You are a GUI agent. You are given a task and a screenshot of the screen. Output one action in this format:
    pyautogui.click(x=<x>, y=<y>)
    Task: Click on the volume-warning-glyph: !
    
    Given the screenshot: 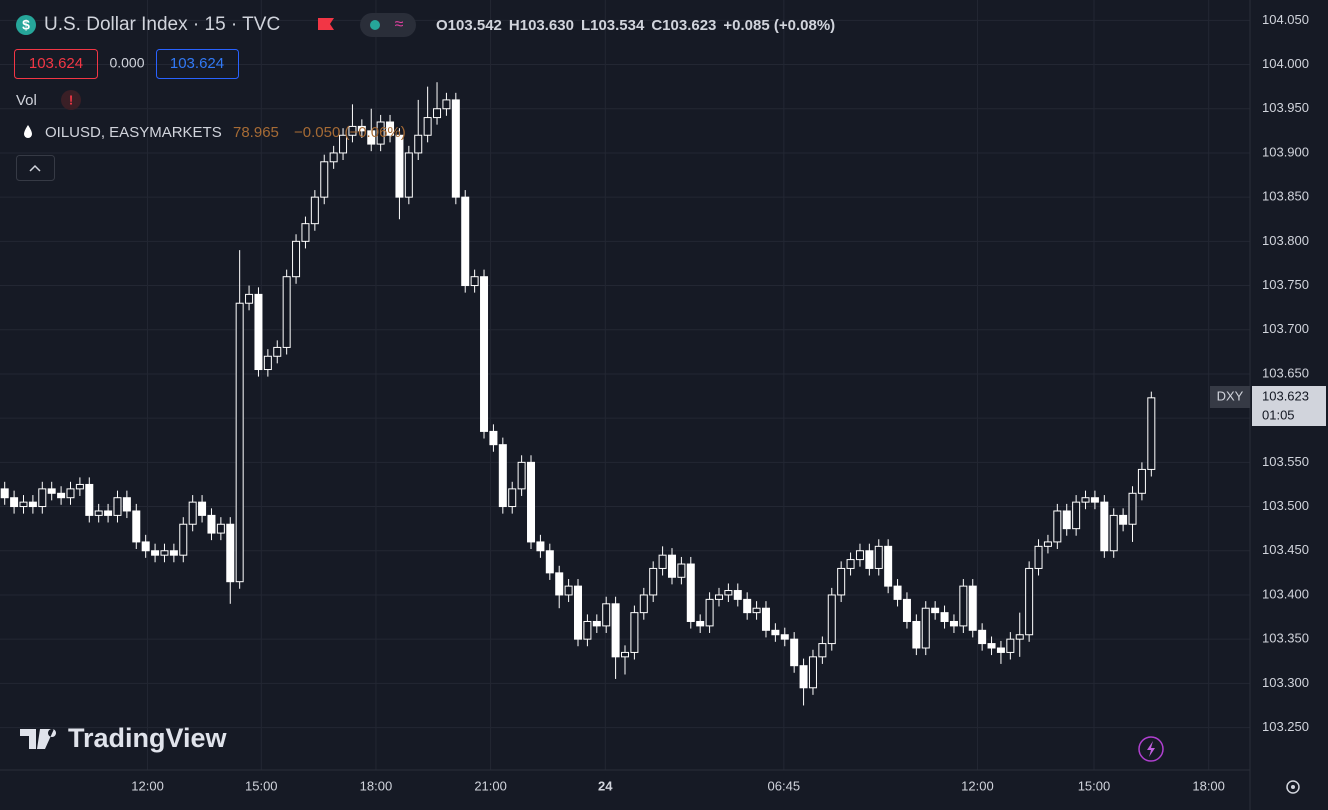 What is the action you would take?
    pyautogui.click(x=71, y=99)
    